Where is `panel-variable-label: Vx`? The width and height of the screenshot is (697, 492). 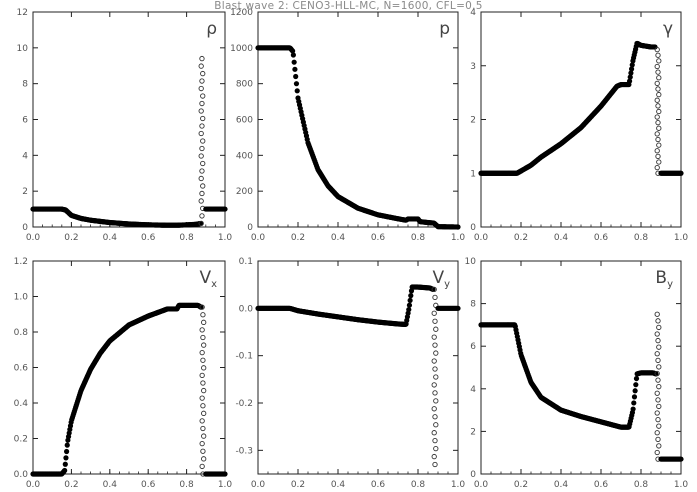 panel-variable-label: Vx is located at coordinates (208, 279).